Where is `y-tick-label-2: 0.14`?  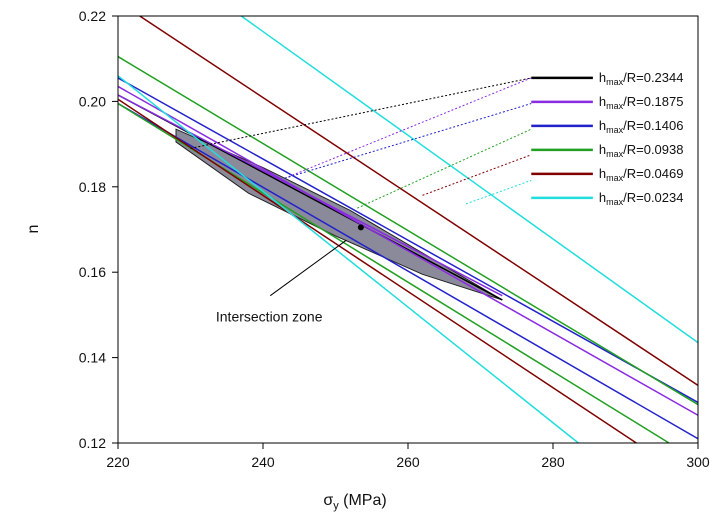 y-tick-label-2: 0.14 is located at coordinates (92, 358).